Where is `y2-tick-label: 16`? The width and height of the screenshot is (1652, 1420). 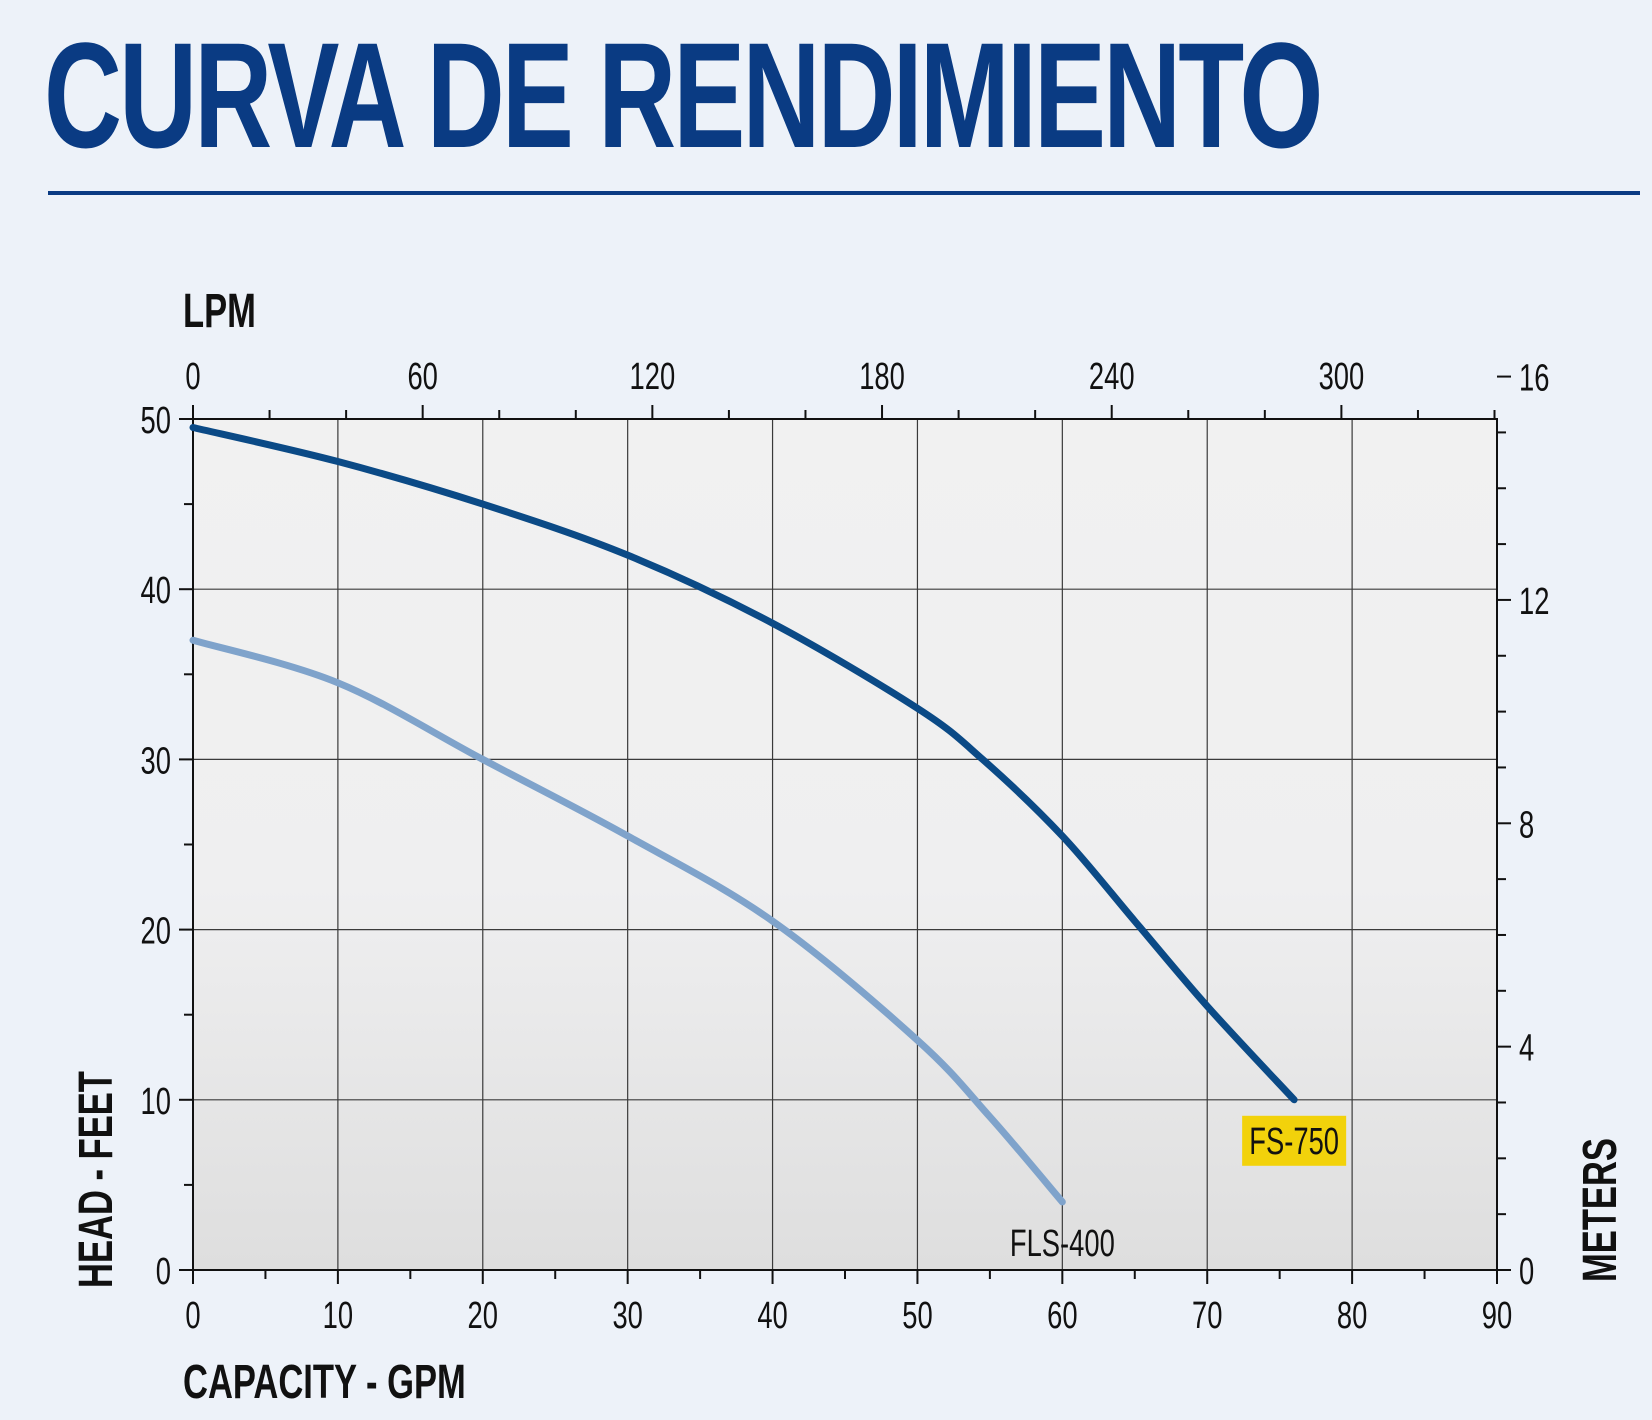
y2-tick-label: 16 is located at coordinates (1534, 378).